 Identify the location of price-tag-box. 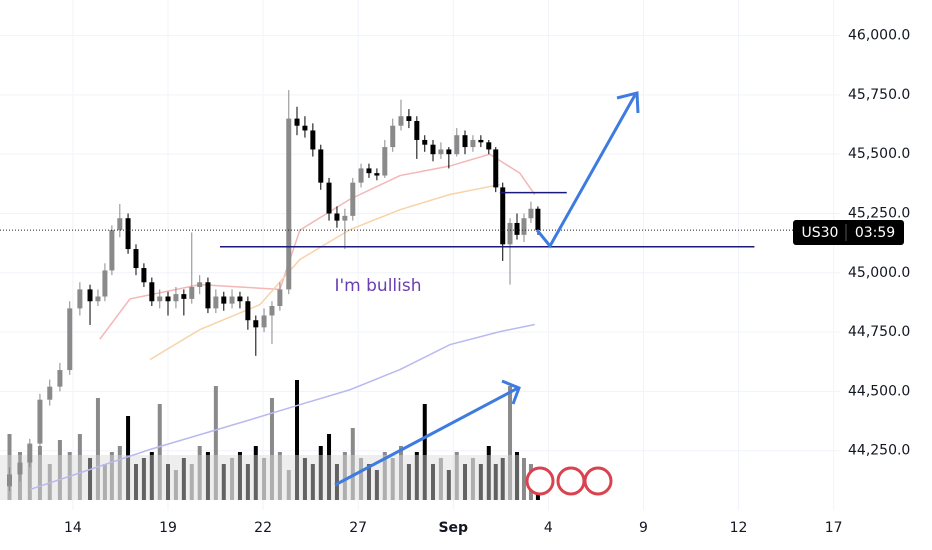
(848, 232).